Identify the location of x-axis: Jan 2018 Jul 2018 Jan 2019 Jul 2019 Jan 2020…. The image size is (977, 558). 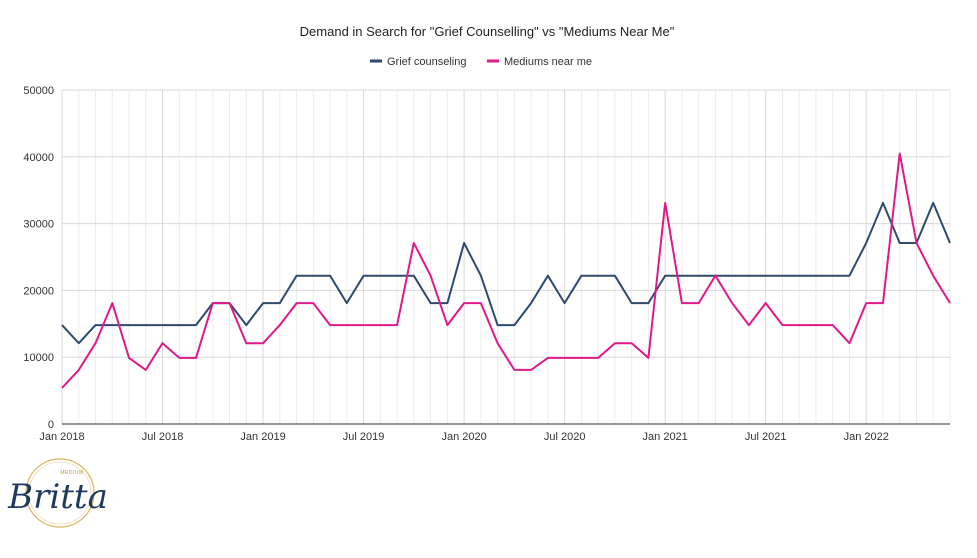
(463, 437).